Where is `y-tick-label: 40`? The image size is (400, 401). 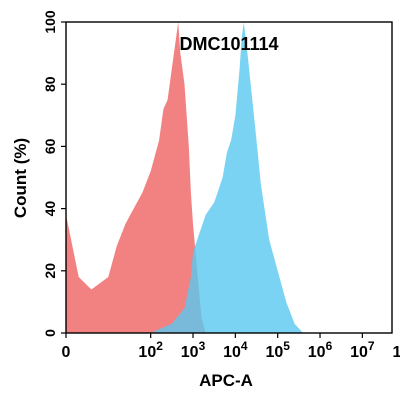
y-tick-label: 40 is located at coordinates (50, 209).